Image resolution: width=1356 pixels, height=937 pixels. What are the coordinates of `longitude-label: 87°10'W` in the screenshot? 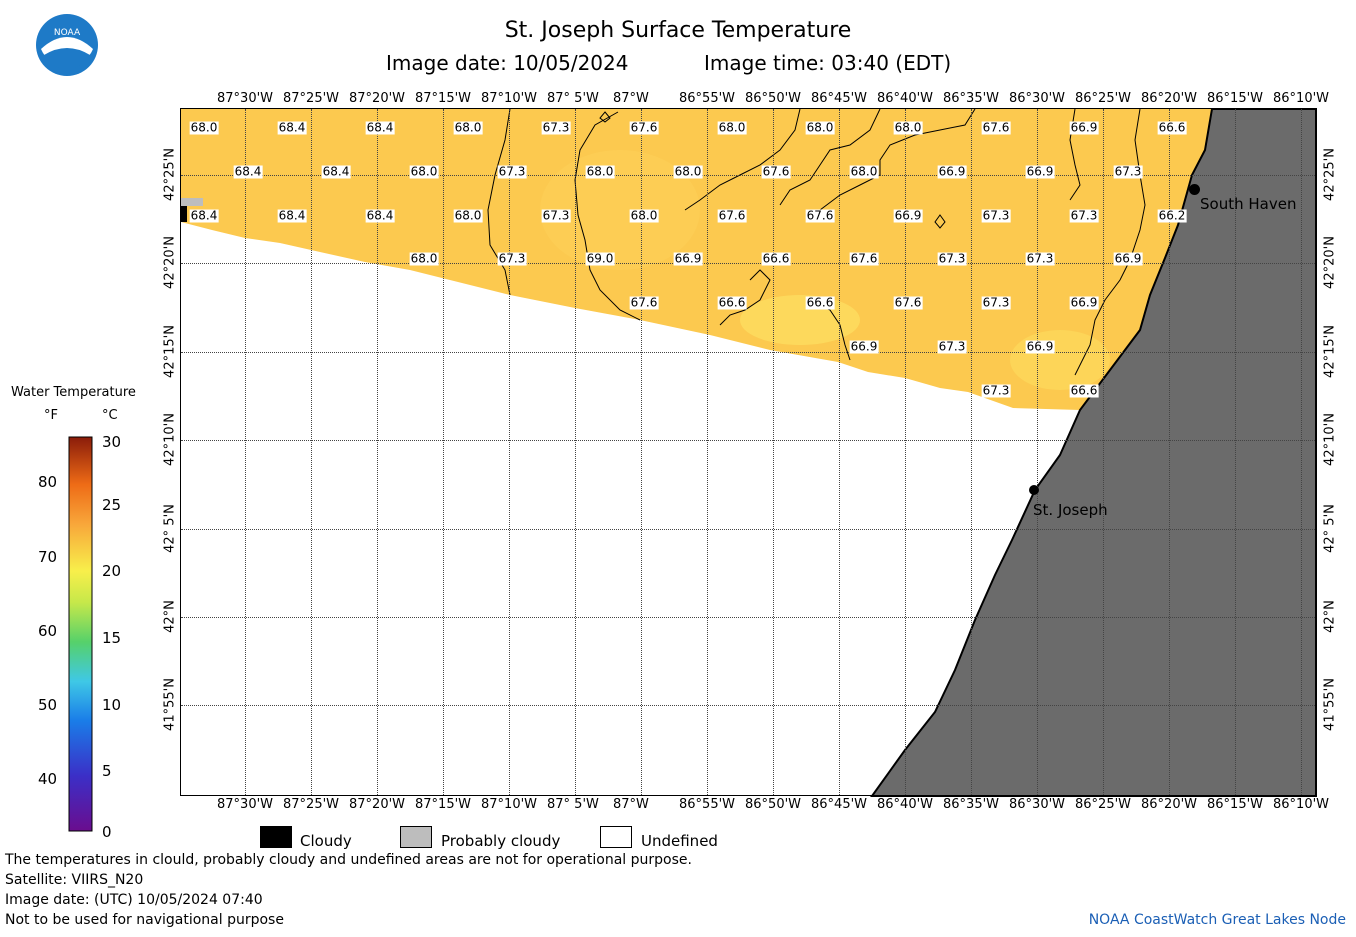 It's located at (509, 98).